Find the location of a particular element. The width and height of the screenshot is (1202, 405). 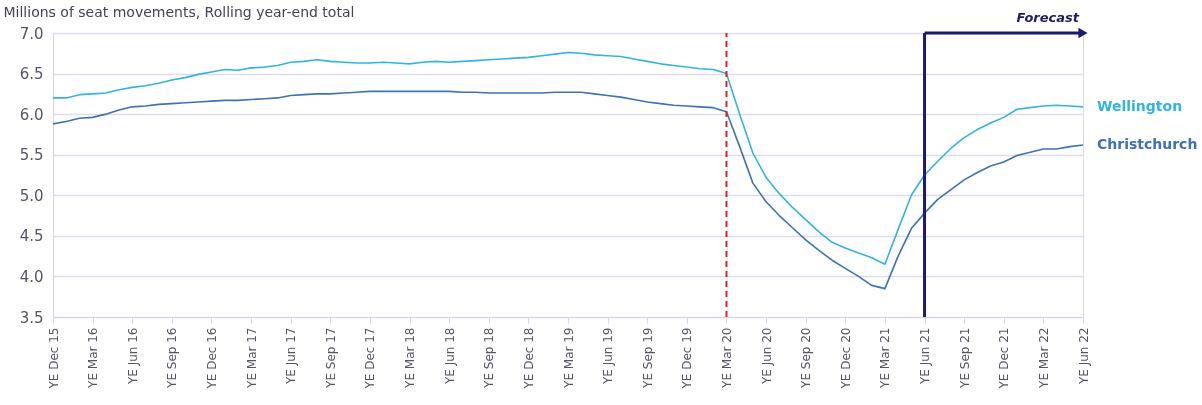

y-tick-label: 5.5 is located at coordinates (31, 155).